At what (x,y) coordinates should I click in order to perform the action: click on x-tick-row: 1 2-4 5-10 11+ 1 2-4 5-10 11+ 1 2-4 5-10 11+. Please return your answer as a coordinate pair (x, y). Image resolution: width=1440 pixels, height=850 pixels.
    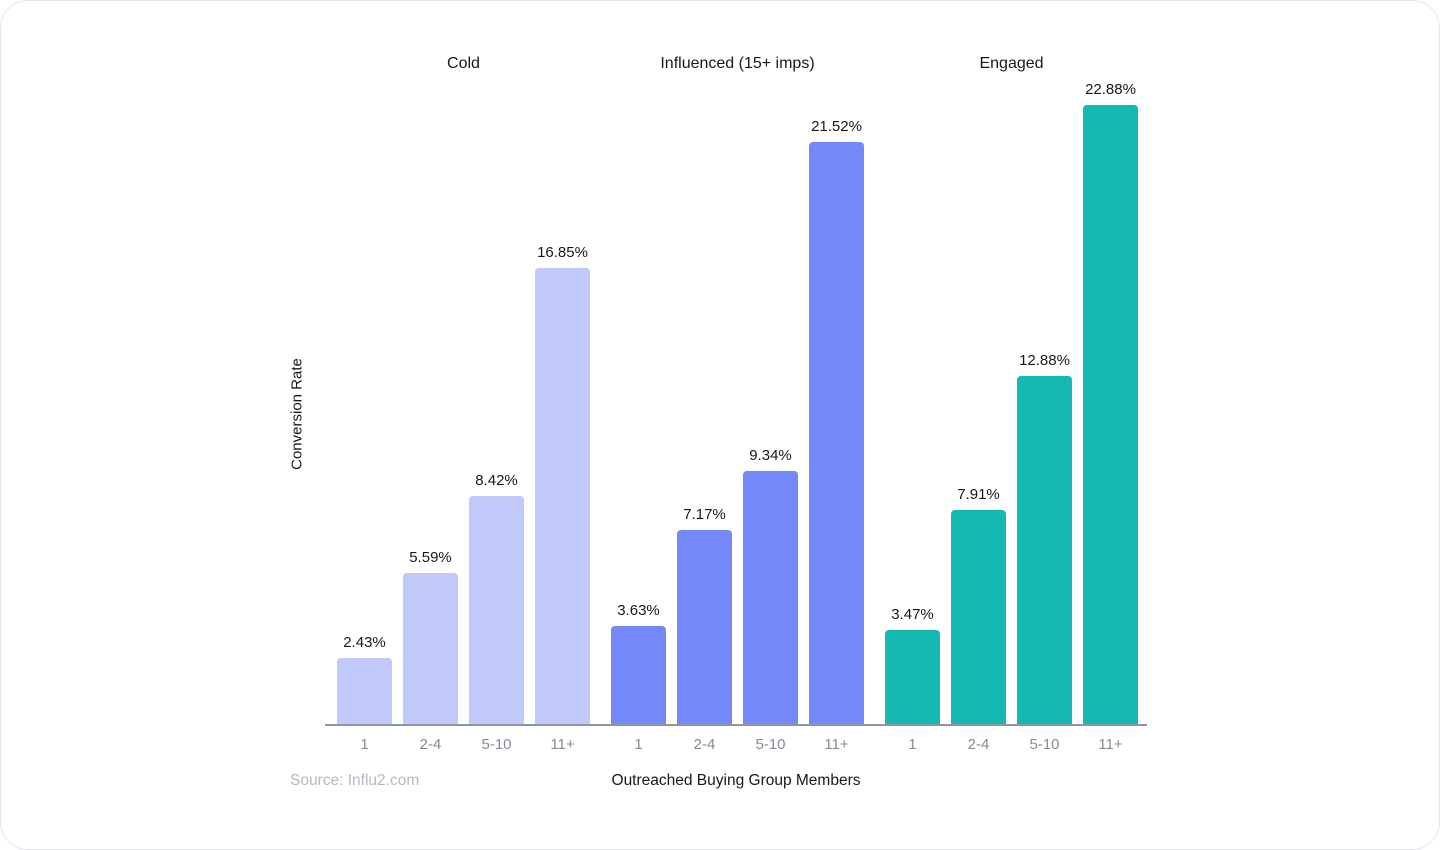
    Looking at the image, I should click on (737, 744).